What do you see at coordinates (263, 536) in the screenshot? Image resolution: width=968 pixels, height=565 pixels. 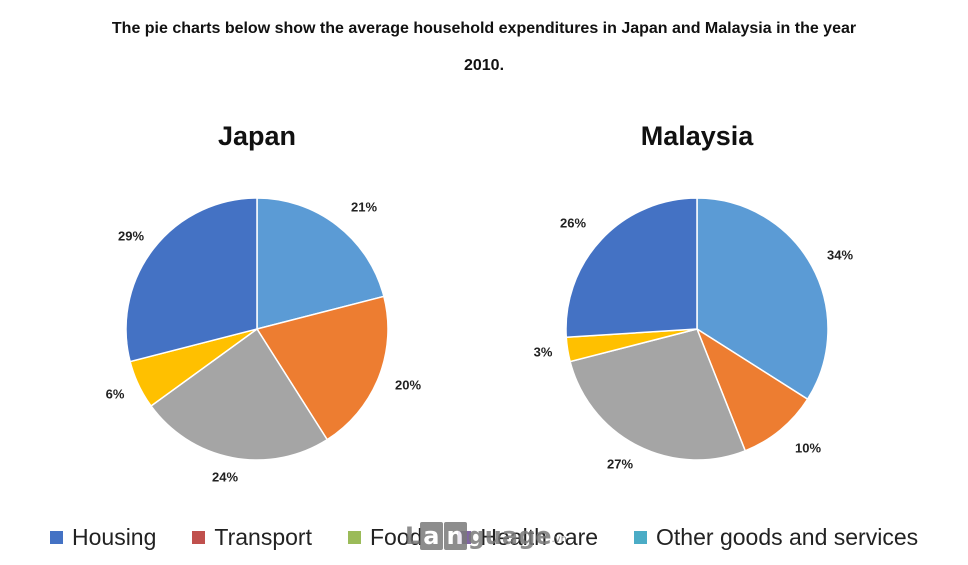 I see `legend-label: Transport` at bounding box center [263, 536].